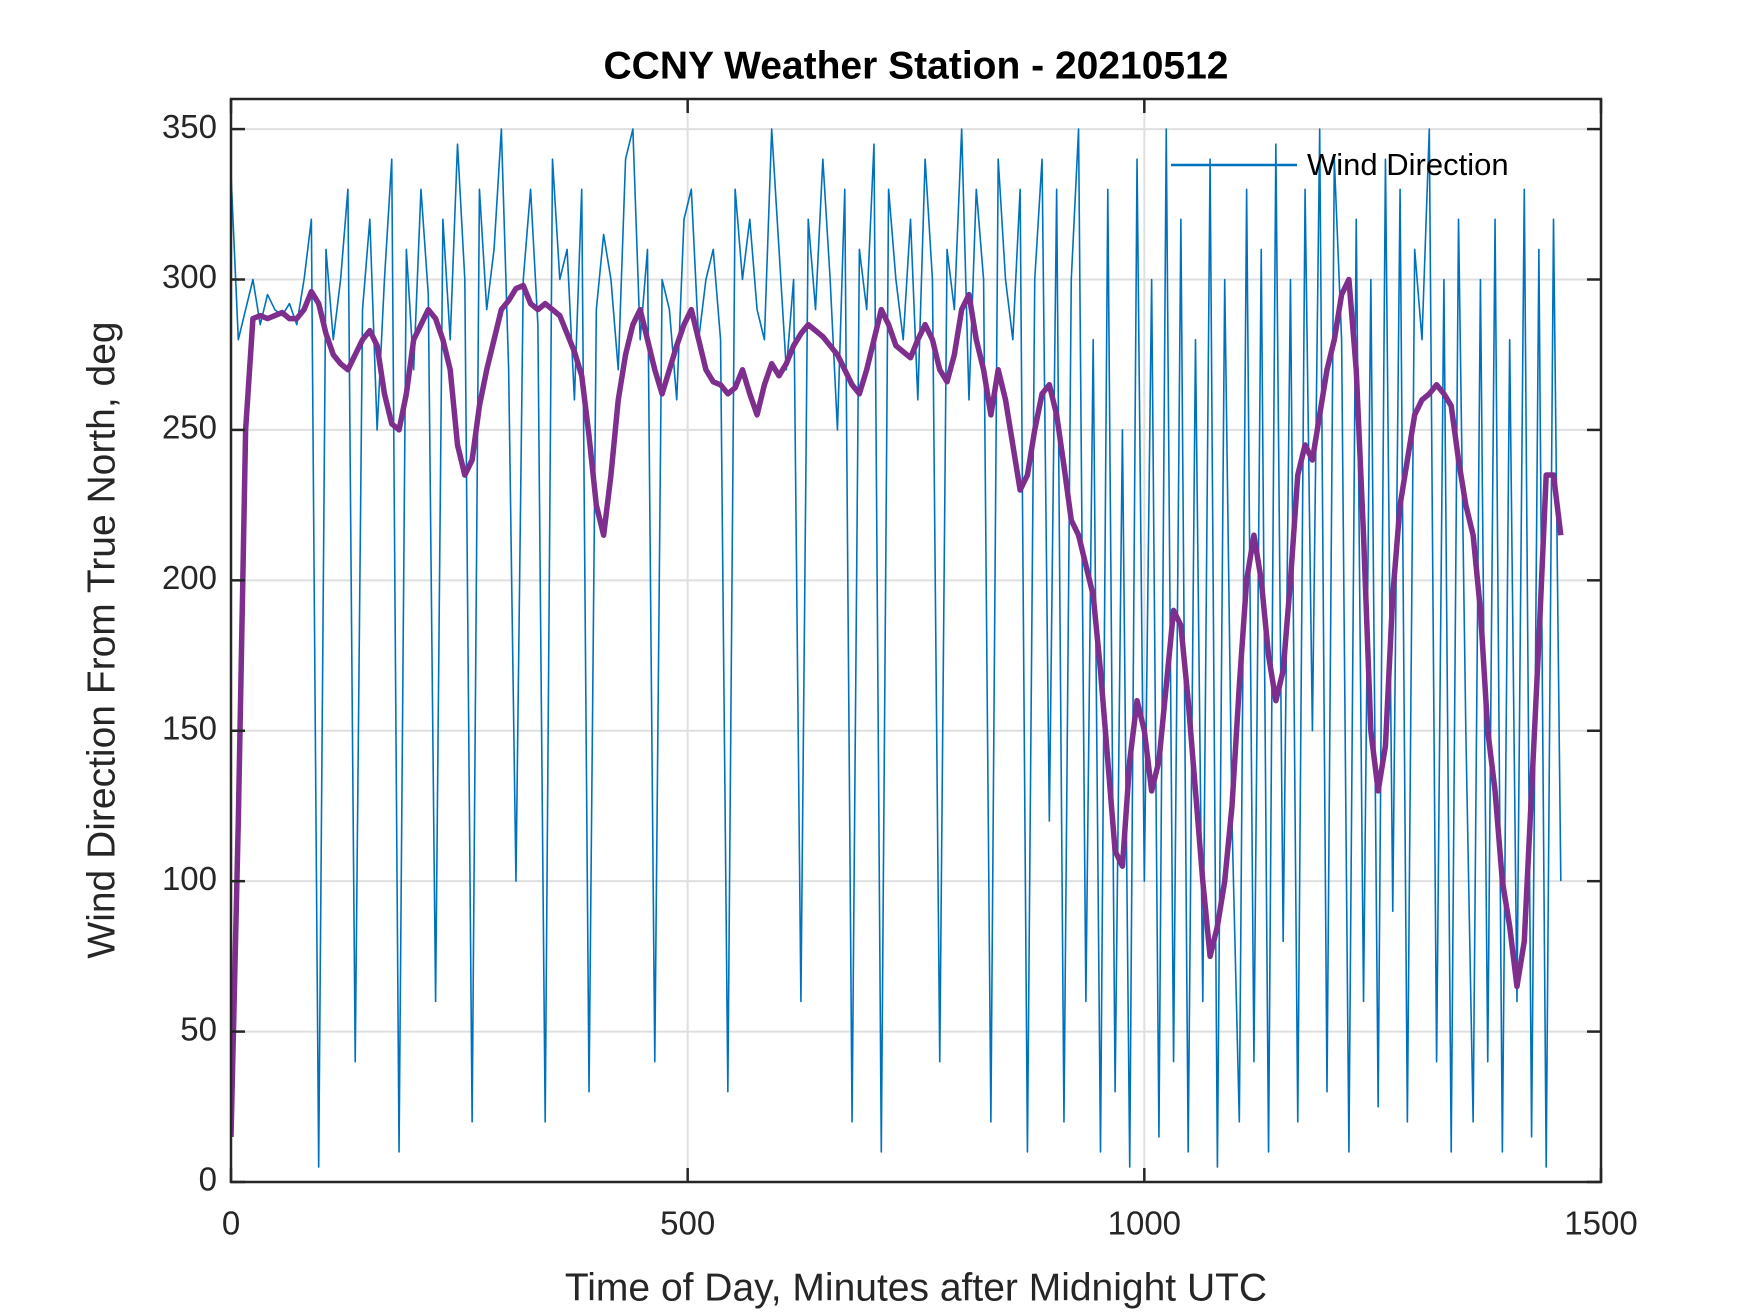 Image resolution: width=1750 pixels, height=1313 pixels. What do you see at coordinates (1144, 1223) in the screenshot?
I see `x-tick-label: 1000` at bounding box center [1144, 1223].